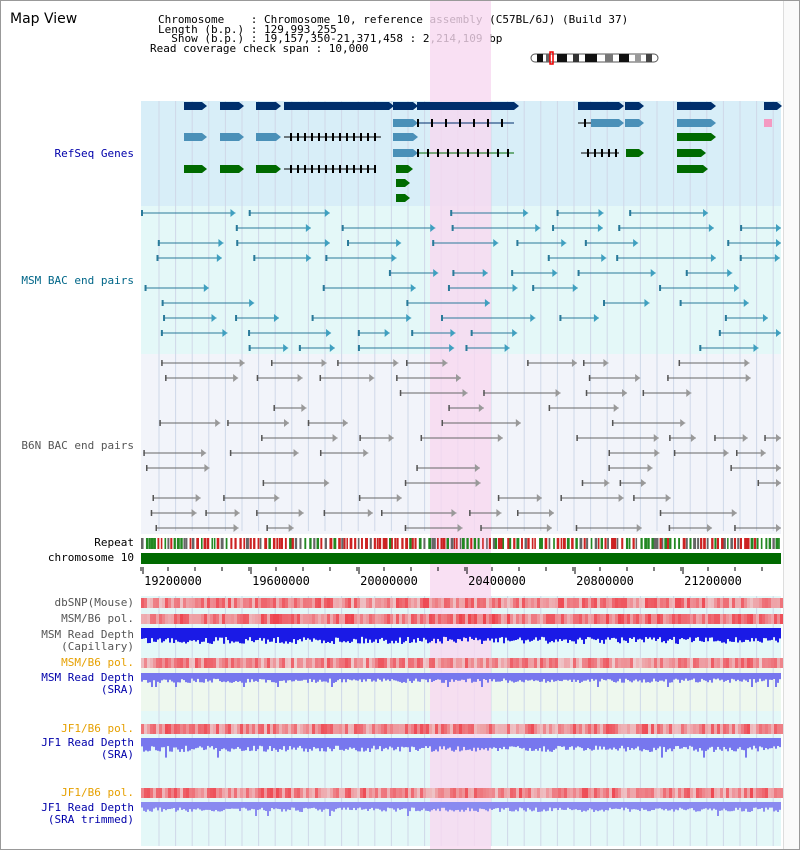  What do you see at coordinates (460, 425) in the screenshot?
I see `highlight-region` at bounding box center [460, 425].